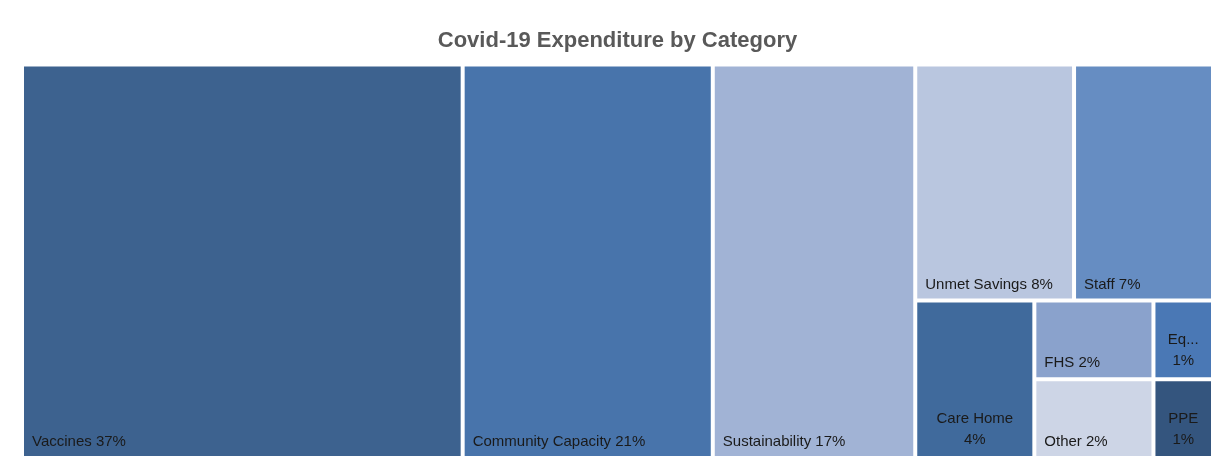 This screenshot has height=468, width=1213. Describe the element at coordinates (617, 40) in the screenshot. I see `text: Covid-19 Expenditure by Category` at that location.